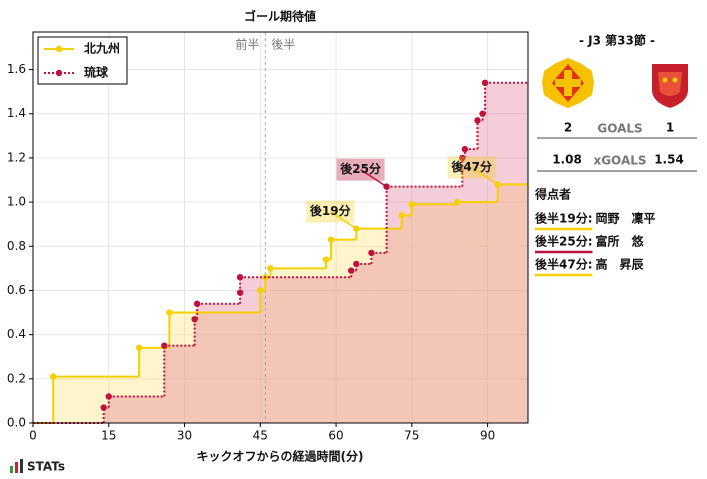  I want to click on scorer-time: 後半19分:, so click(564, 218).